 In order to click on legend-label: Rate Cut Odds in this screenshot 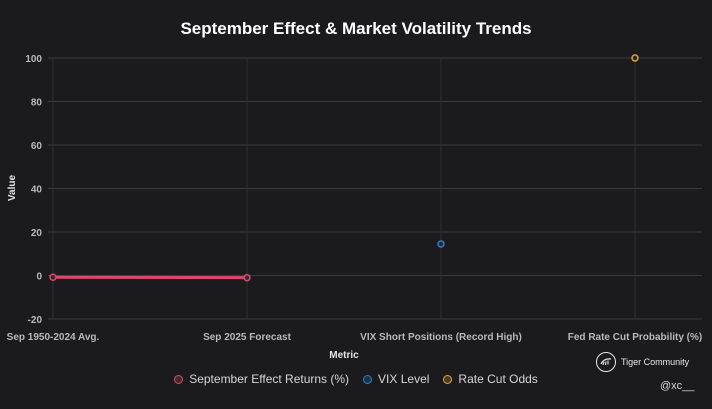, I will do `click(497, 379)`.